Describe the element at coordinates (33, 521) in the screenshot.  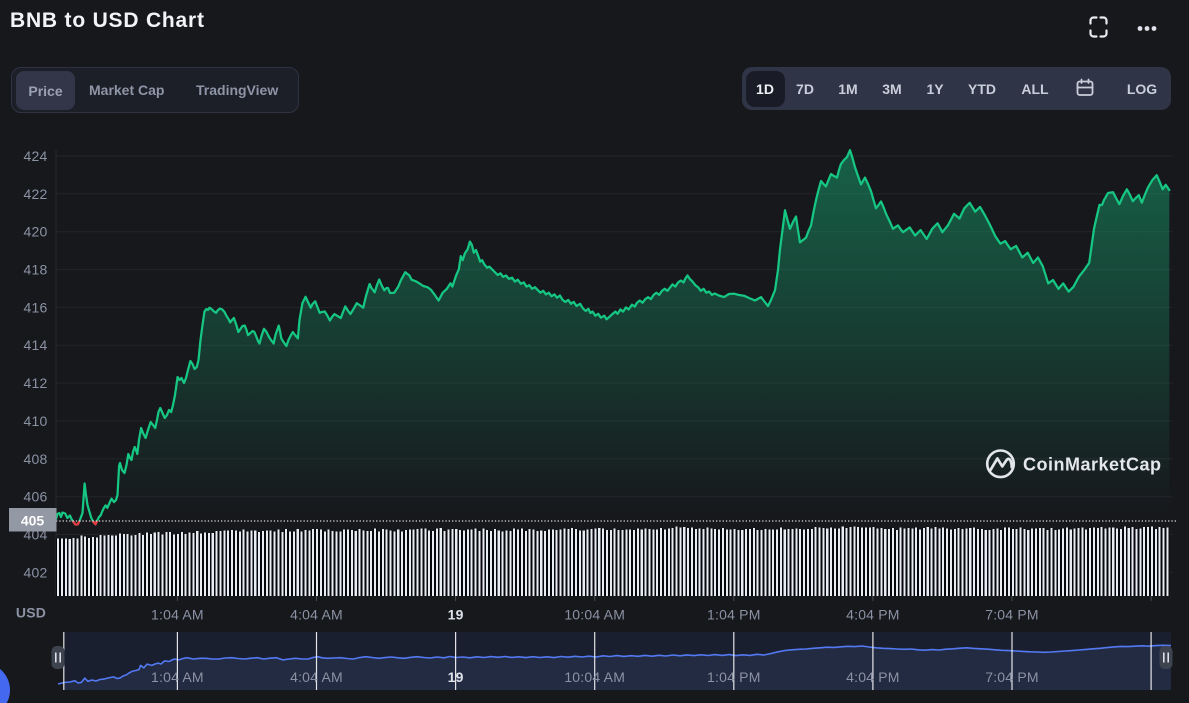
I see `svg-text: 405` at that location.